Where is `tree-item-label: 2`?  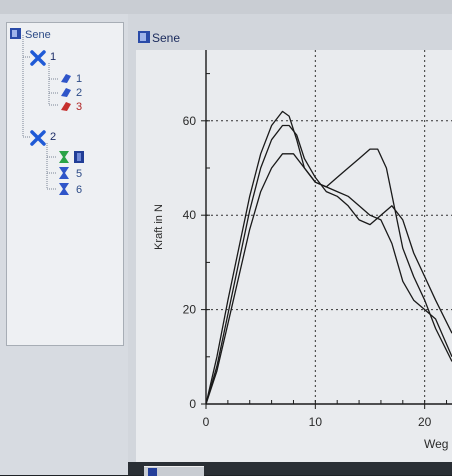 tree-item-label: 2 is located at coordinates (79, 93).